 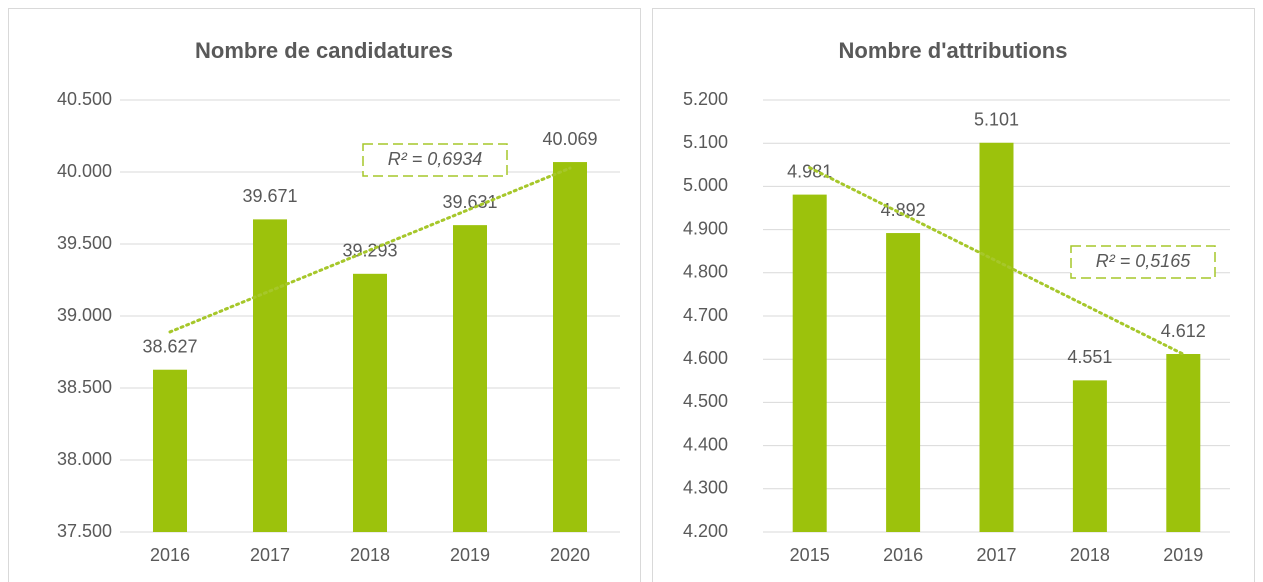 What do you see at coordinates (84, 171) in the screenshot?
I see `y-tick-label: 40.000` at bounding box center [84, 171].